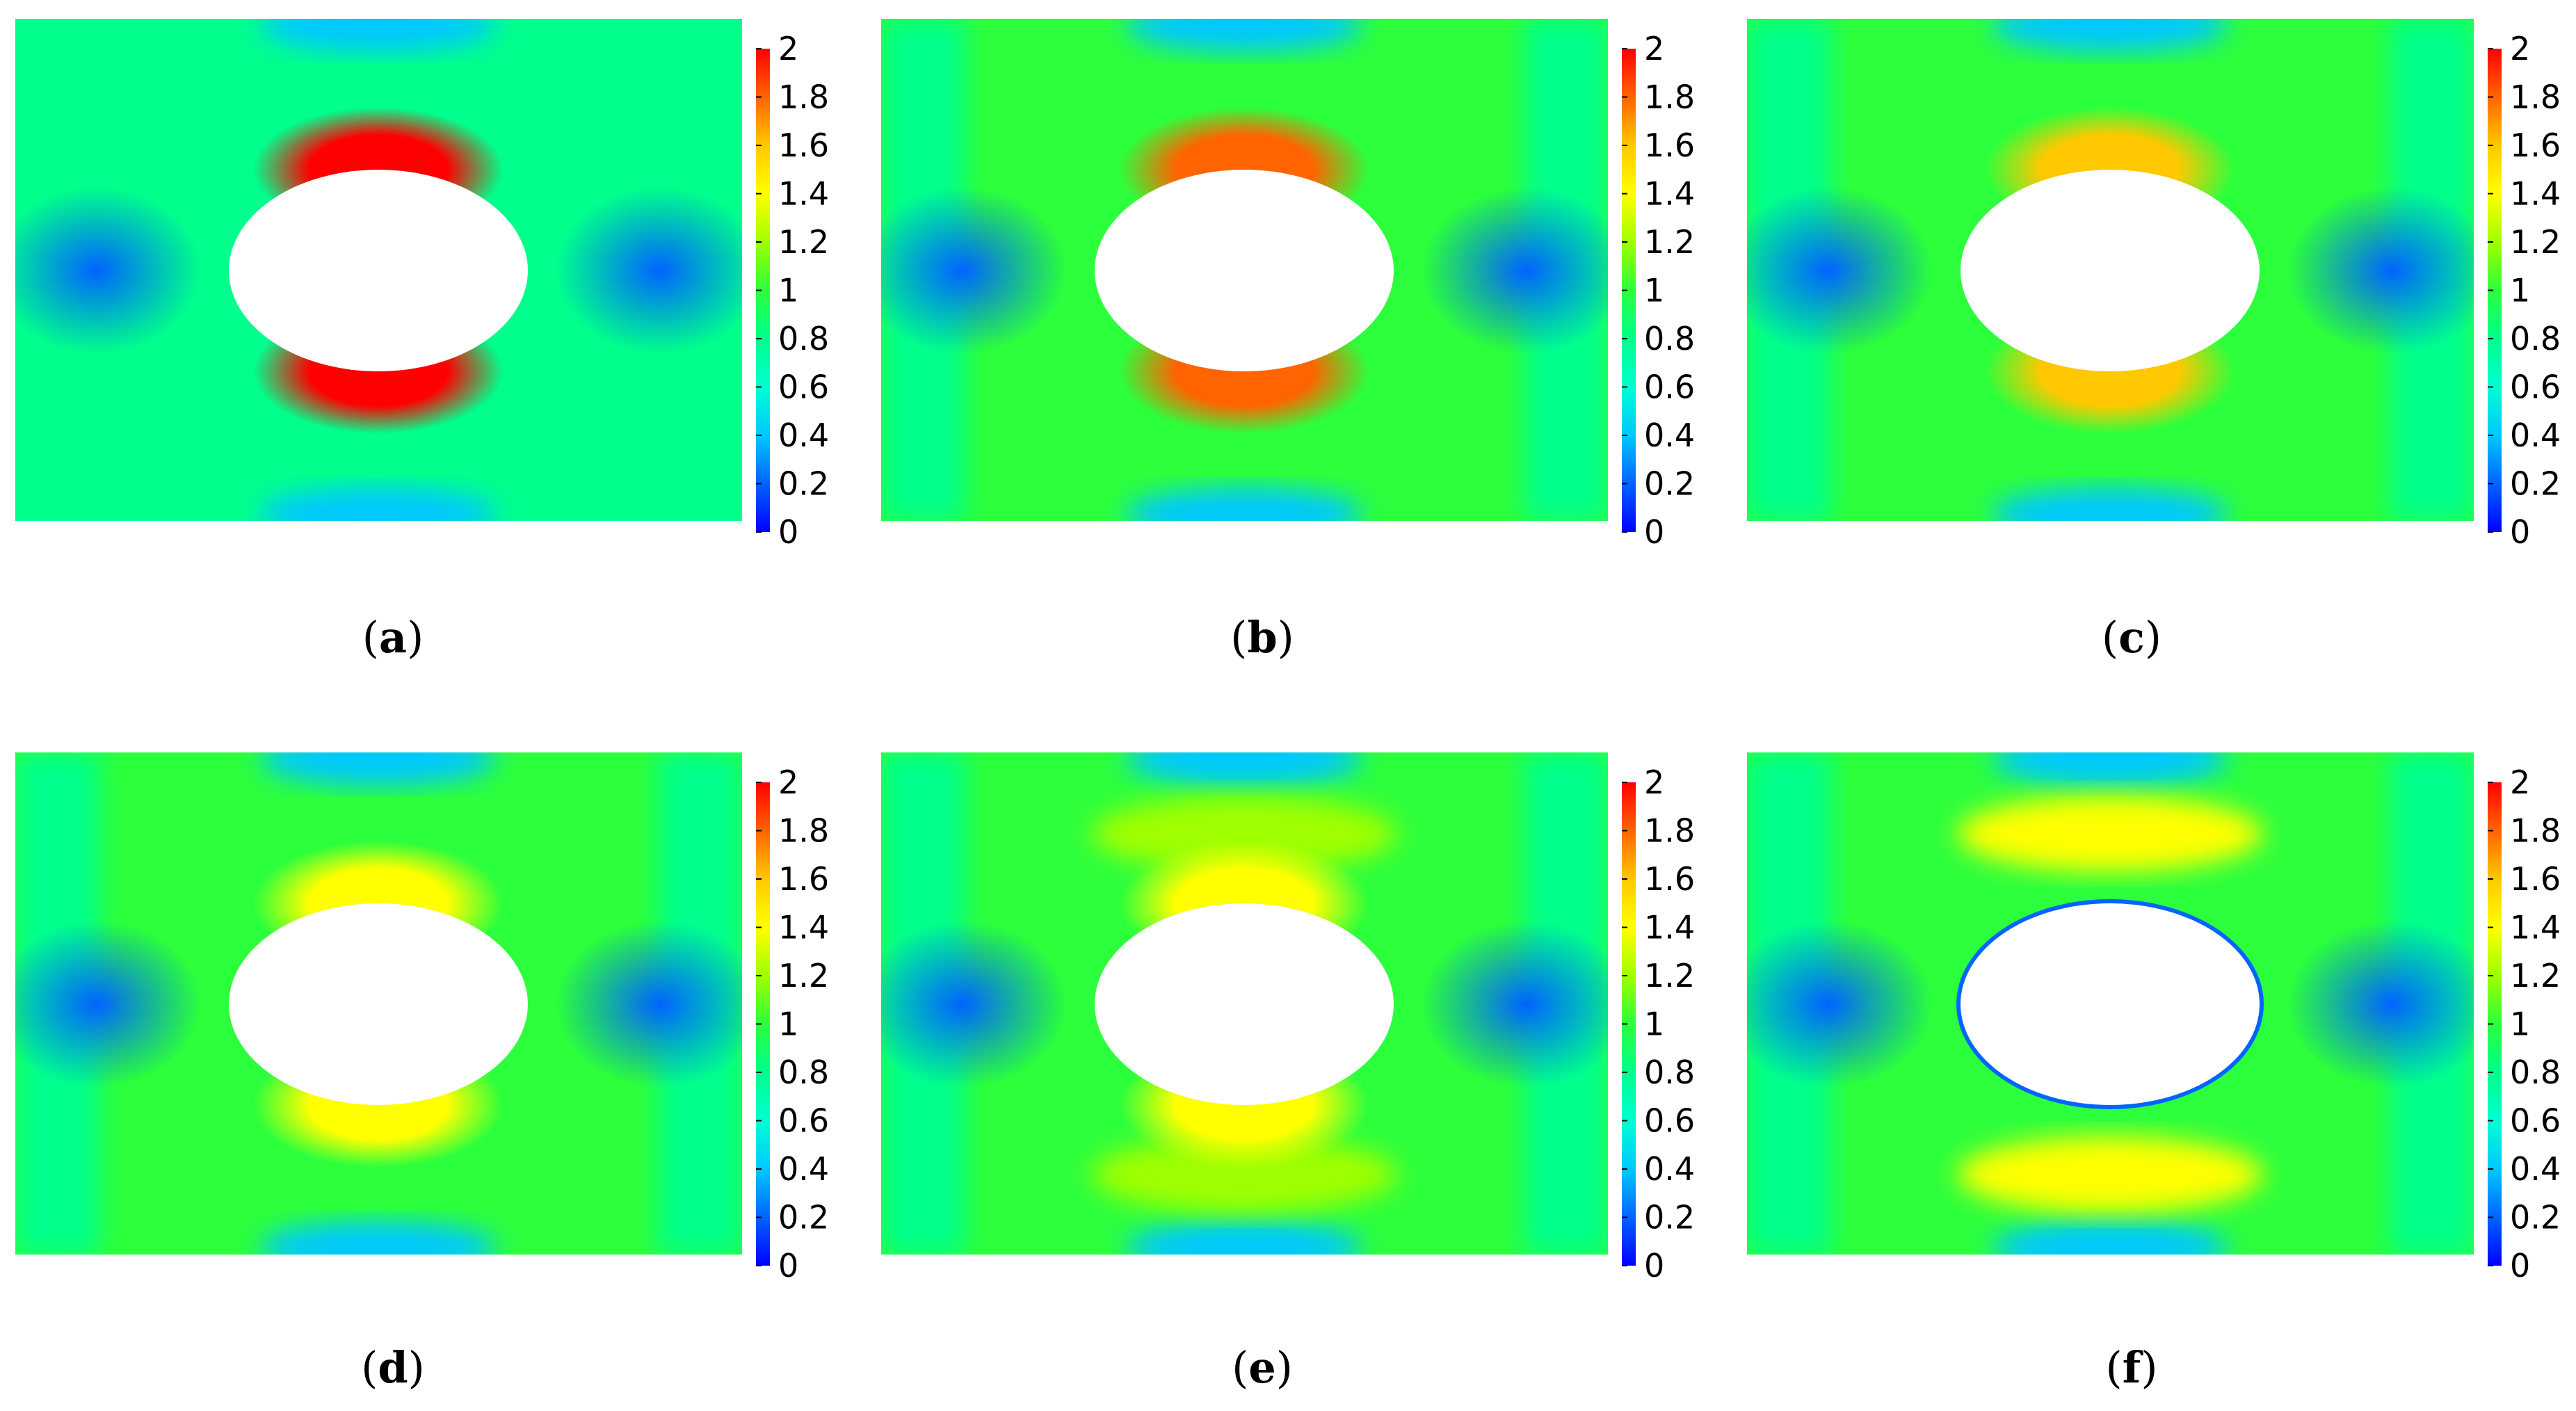 This screenshot has width=2576, height=1411. I want to click on caption-b: (b), so click(1262, 637).